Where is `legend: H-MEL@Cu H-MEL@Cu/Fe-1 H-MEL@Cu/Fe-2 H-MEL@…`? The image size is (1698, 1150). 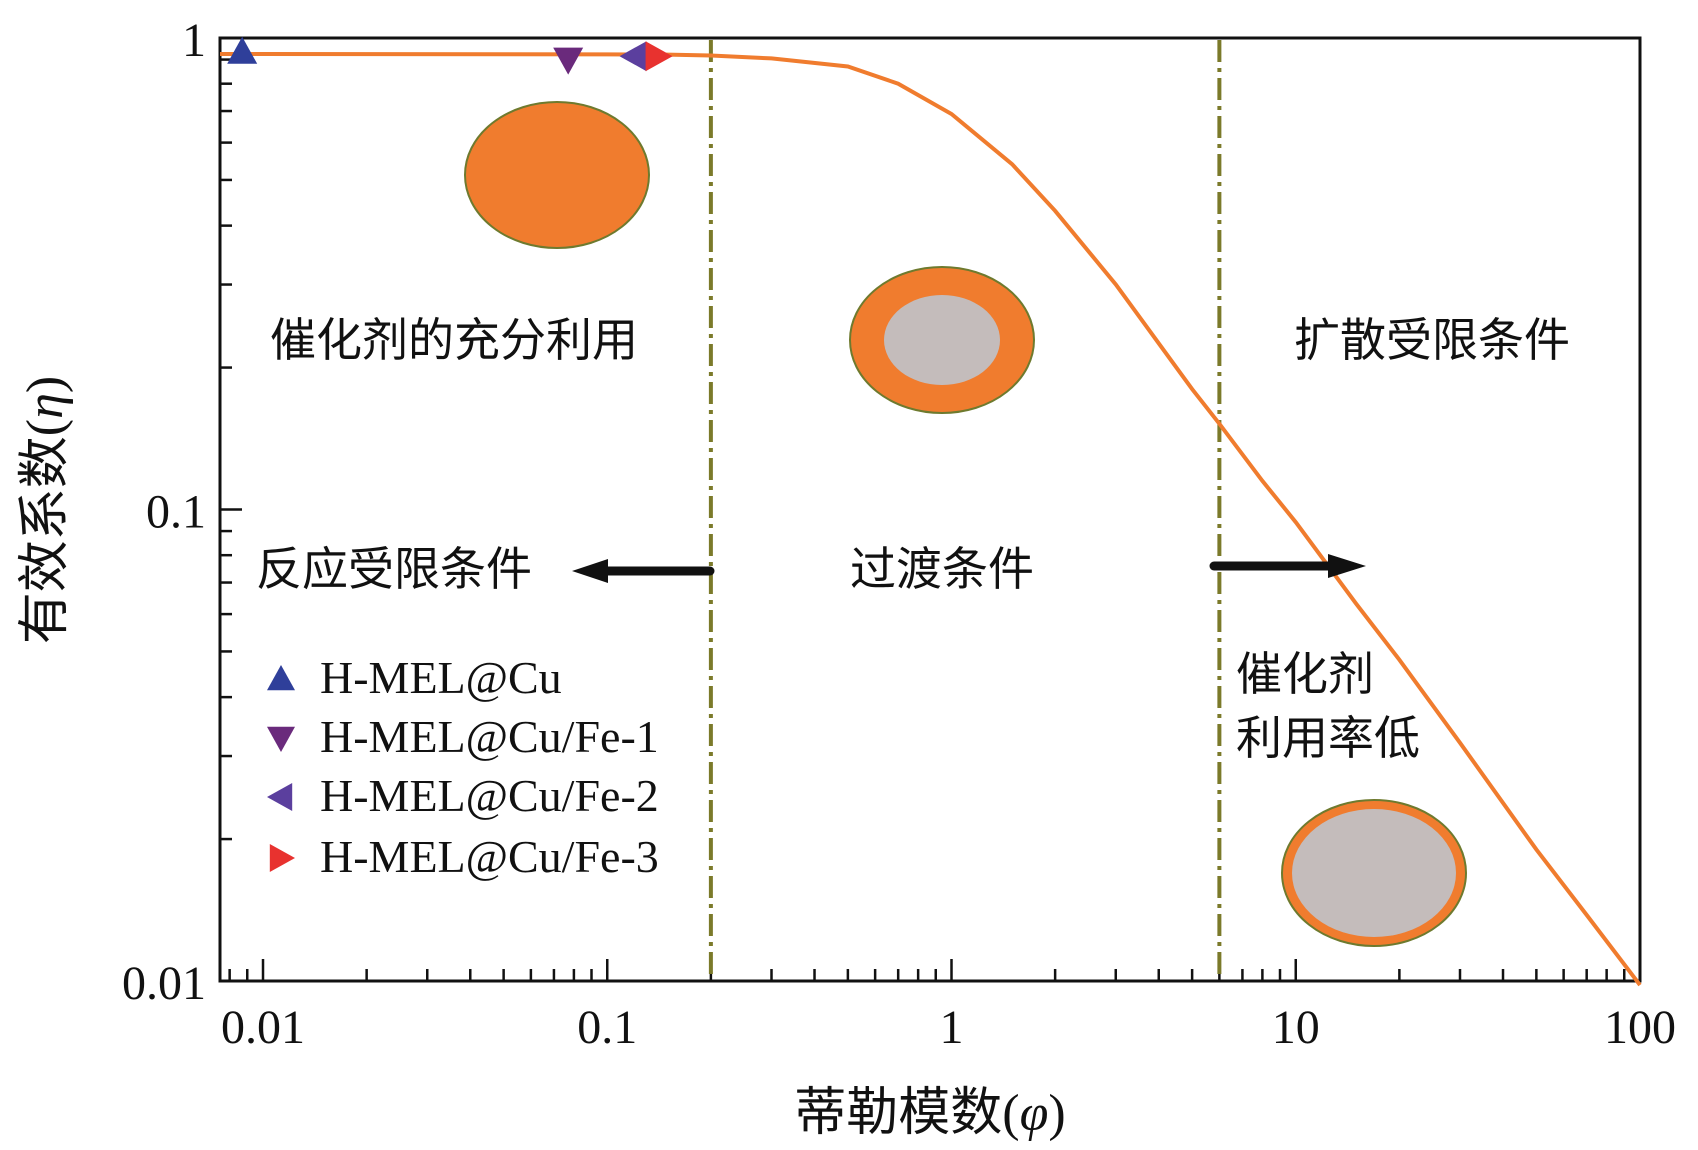 legend: H-MEL@Cu H-MEL@Cu/Fe-1 H-MEL@Cu/Fe-2 H-MEL@… is located at coordinates (463, 767).